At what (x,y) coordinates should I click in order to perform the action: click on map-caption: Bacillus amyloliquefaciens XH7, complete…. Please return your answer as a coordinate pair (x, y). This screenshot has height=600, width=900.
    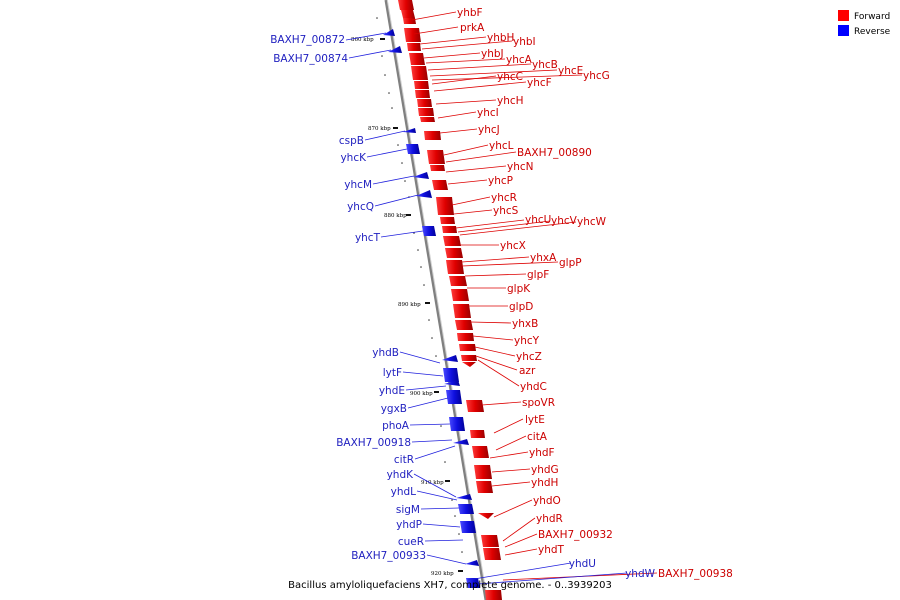
    Looking at the image, I should click on (450, 585).